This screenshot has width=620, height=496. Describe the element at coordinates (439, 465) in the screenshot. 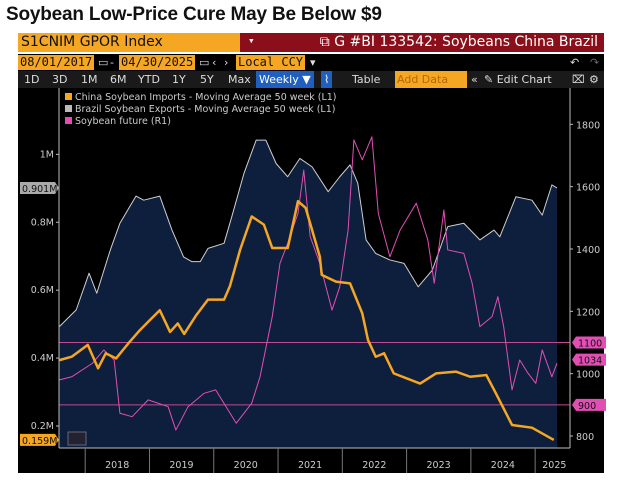

I see `x-tick-label: 2023` at that location.